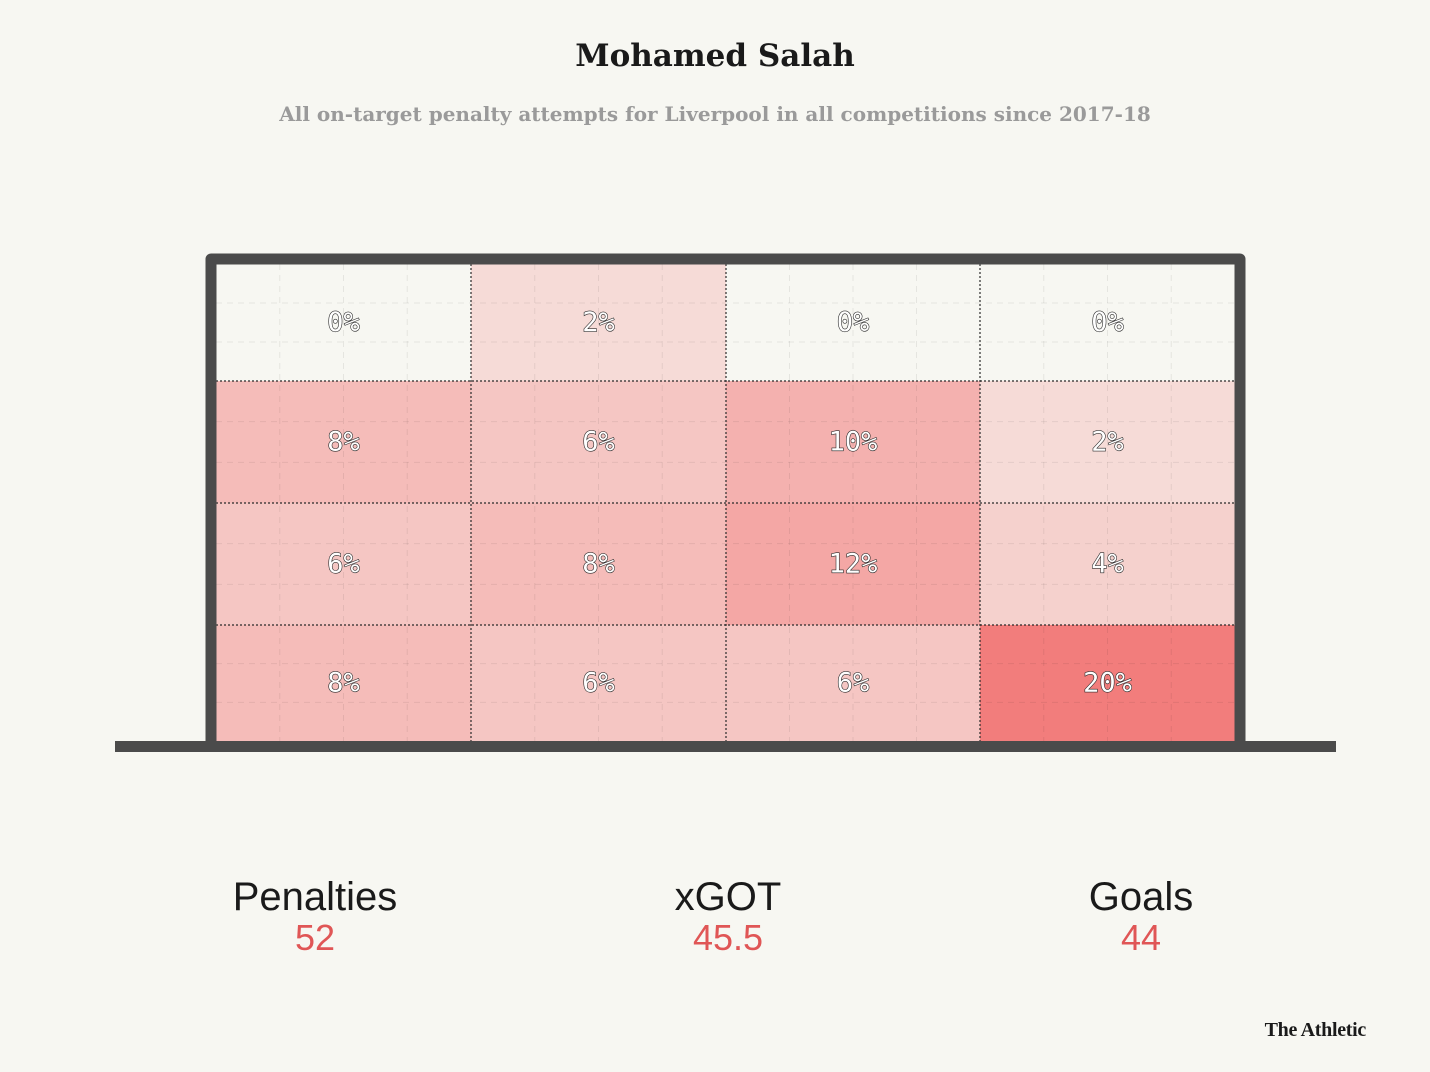 This screenshot has height=1072, width=1430. What do you see at coordinates (728, 937) in the screenshot?
I see `stat-xgot-value: 45.5` at bounding box center [728, 937].